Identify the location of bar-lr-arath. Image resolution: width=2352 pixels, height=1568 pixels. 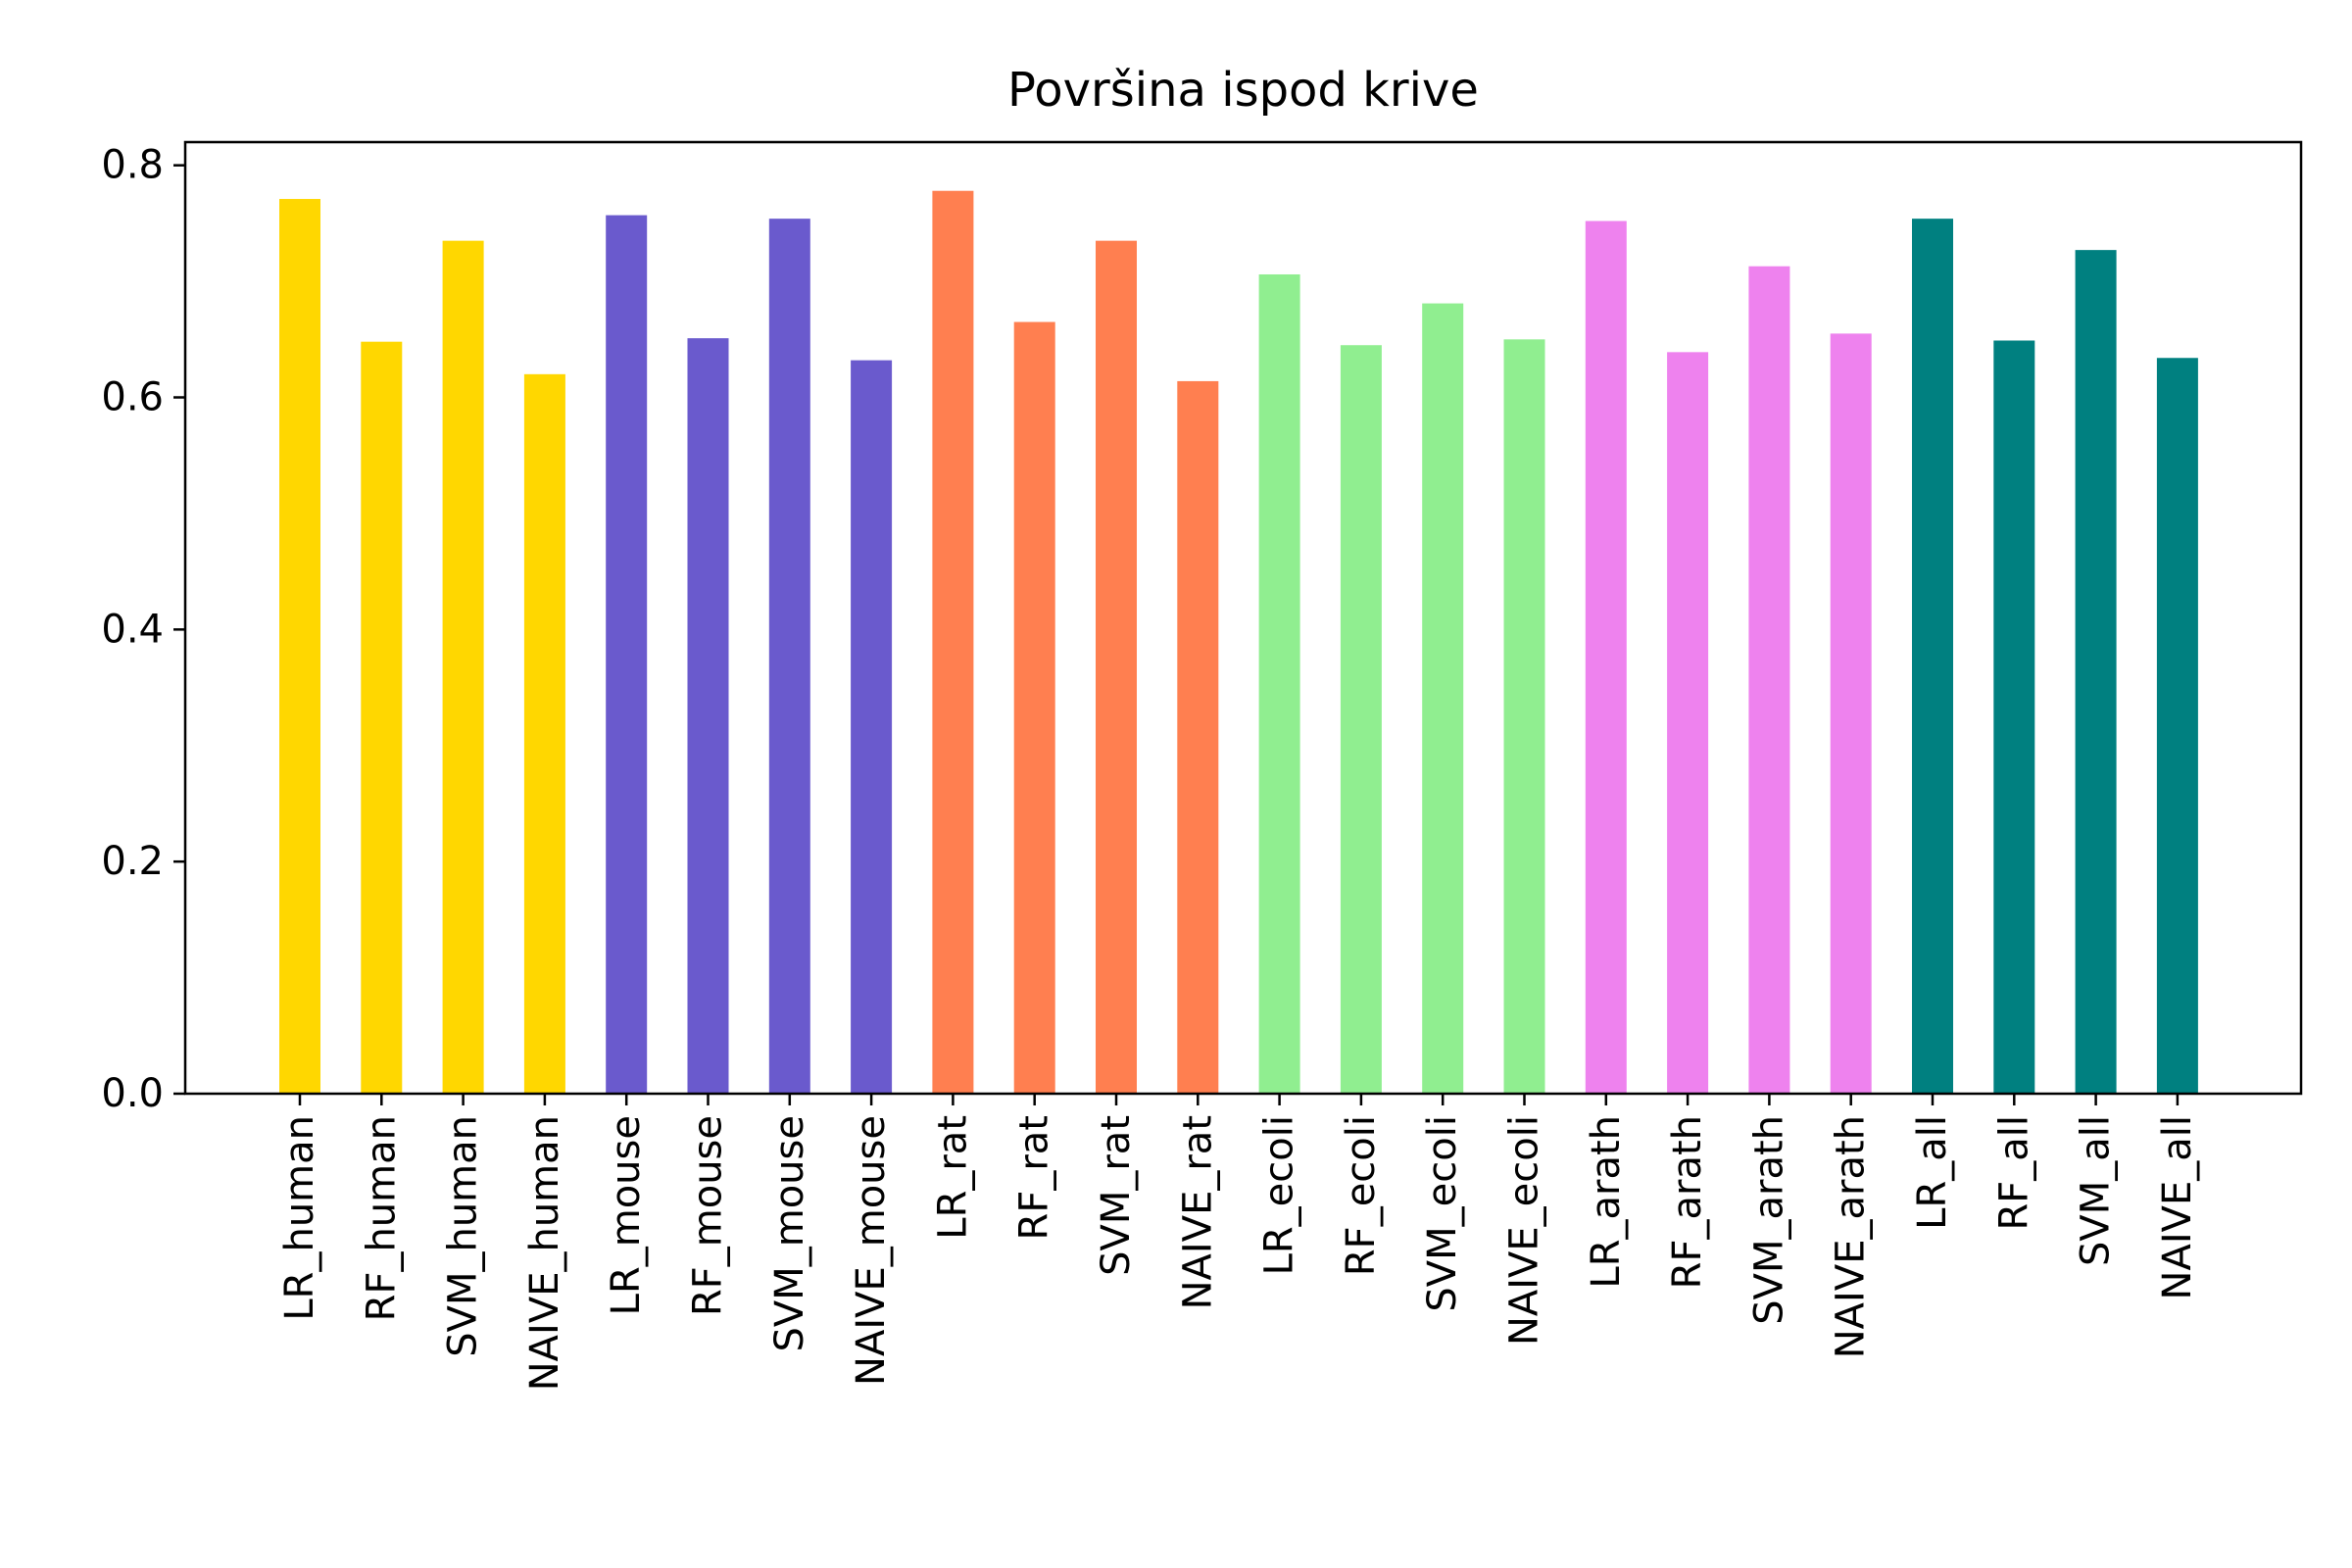
(1606, 657).